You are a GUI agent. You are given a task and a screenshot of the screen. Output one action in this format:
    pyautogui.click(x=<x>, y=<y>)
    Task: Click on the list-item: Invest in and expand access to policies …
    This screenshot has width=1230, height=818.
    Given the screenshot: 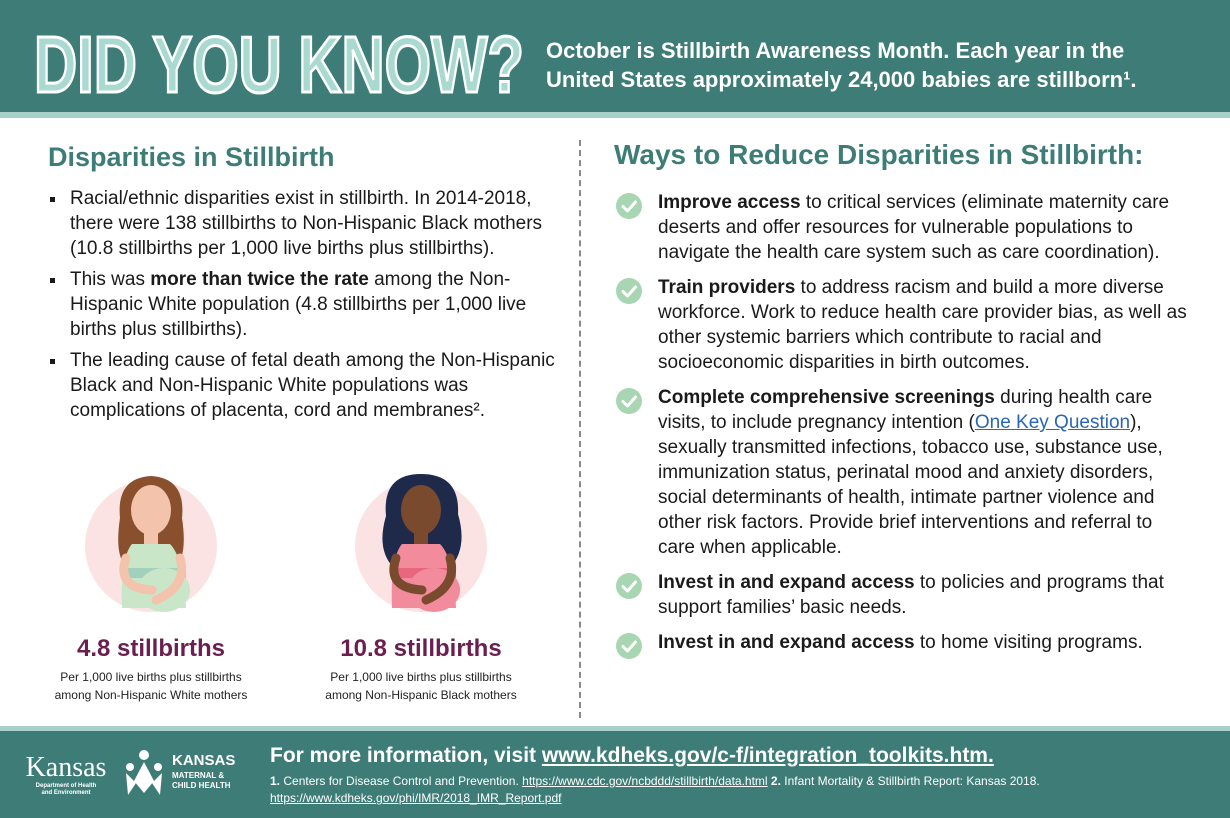 What is the action you would take?
    pyautogui.click(x=904, y=595)
    